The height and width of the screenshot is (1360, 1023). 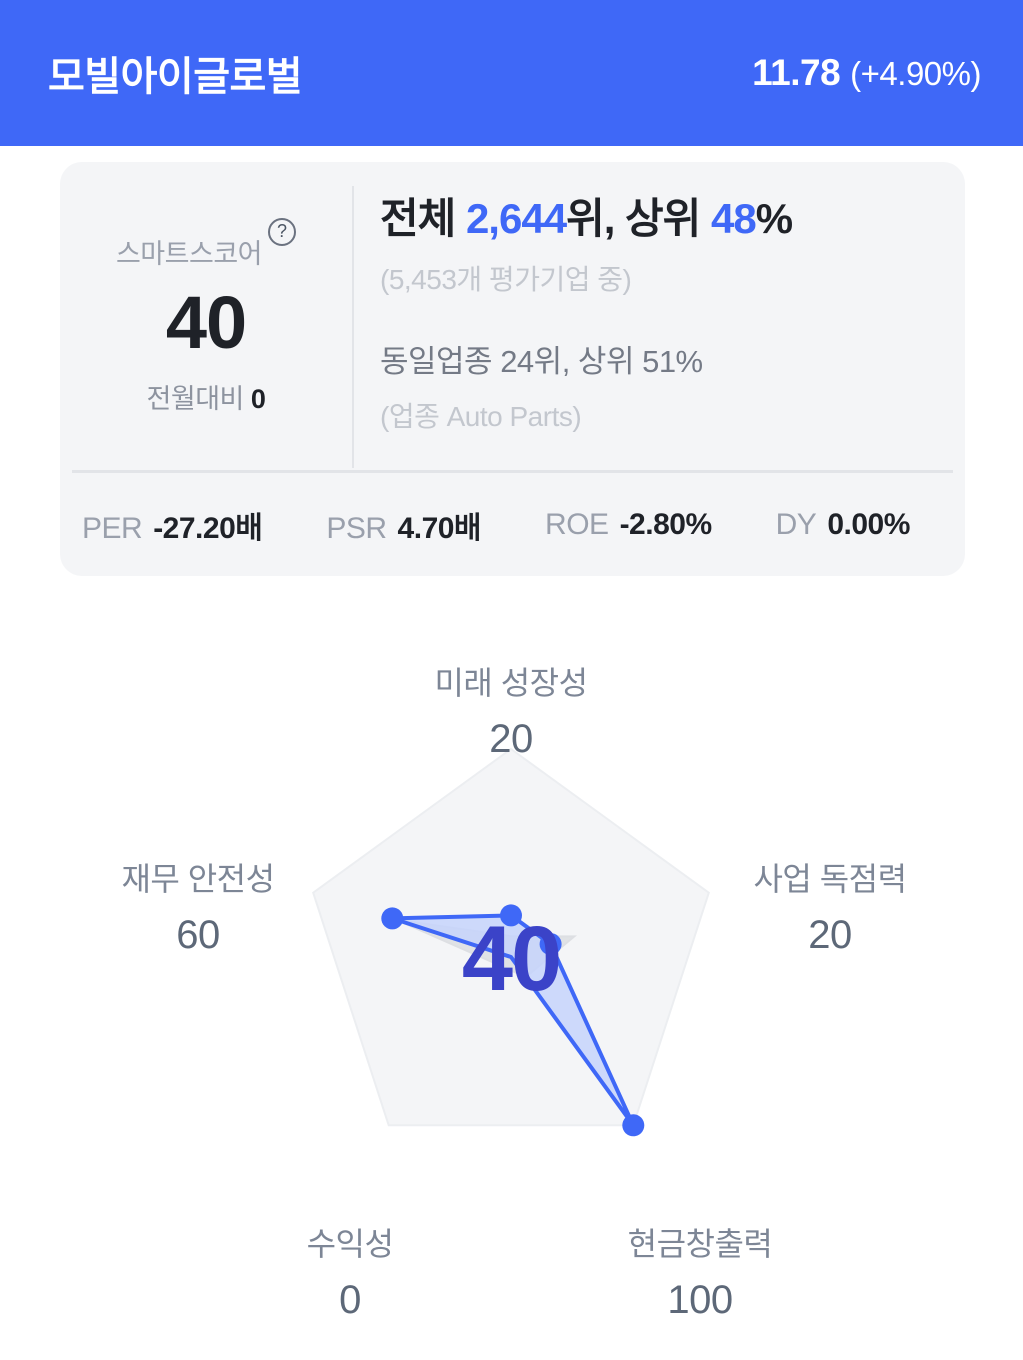 I want to click on metric-label: PER, so click(x=112, y=528).